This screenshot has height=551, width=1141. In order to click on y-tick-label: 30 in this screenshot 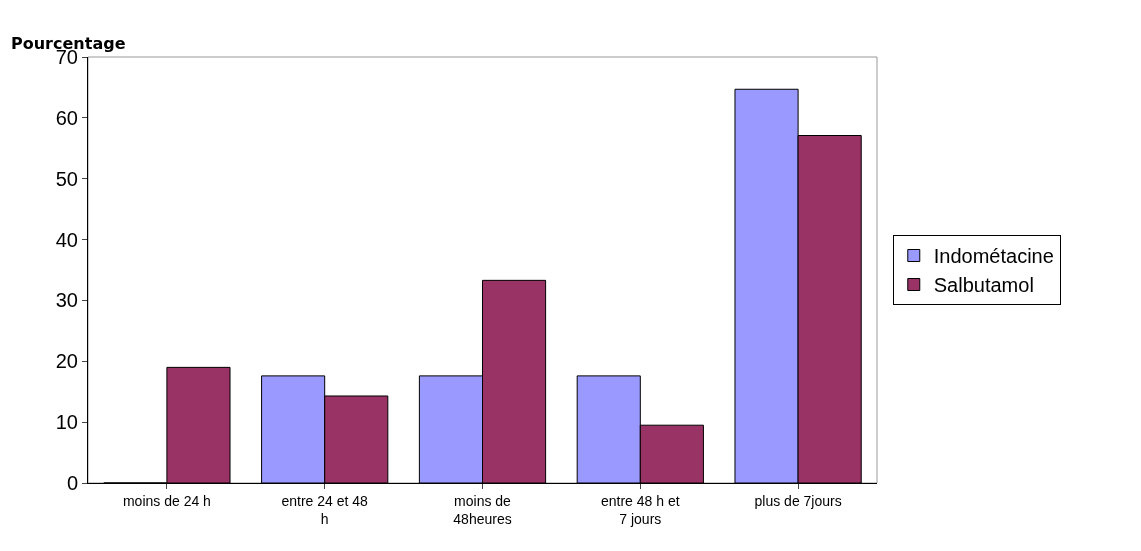, I will do `click(66, 300)`.